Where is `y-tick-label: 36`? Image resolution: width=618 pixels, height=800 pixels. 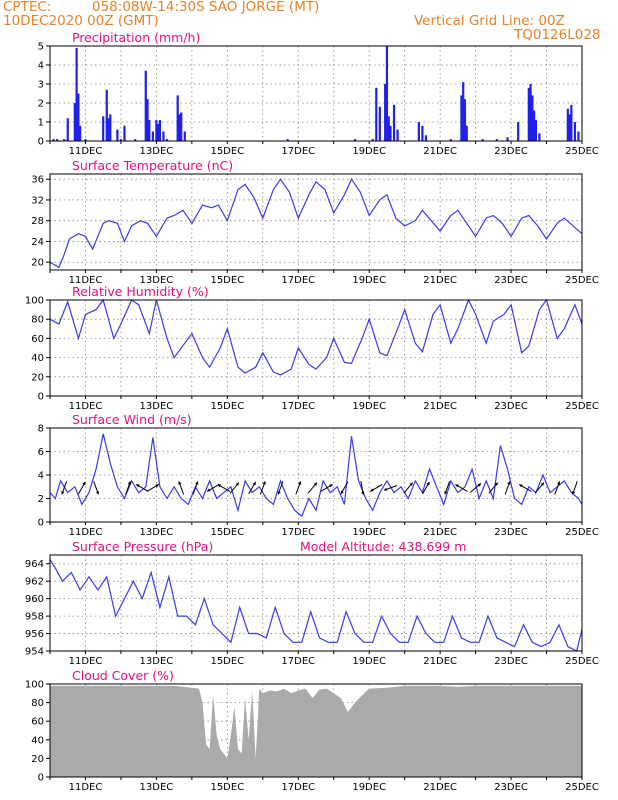
y-tick-label: 36 is located at coordinates (37, 180).